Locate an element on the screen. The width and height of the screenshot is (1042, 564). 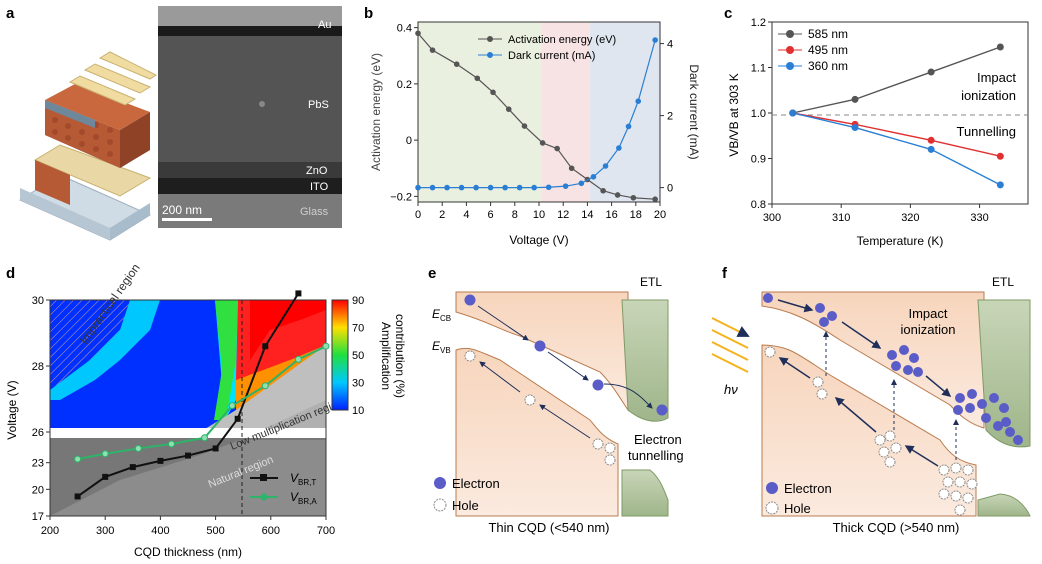
d-ylabel: Voltage (V) is located at coordinates (12, 409).